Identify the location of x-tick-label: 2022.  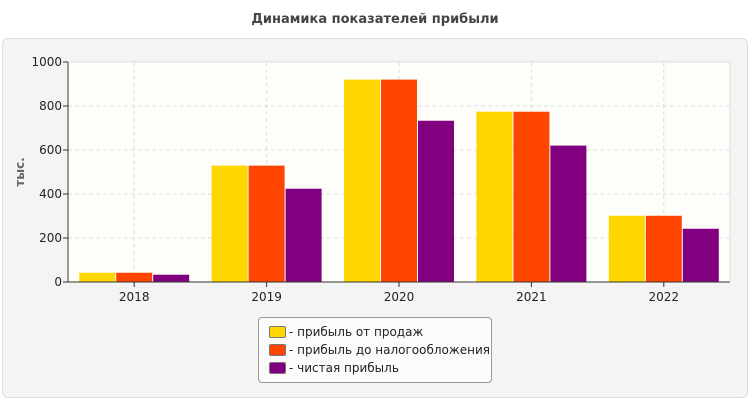
(664, 297).